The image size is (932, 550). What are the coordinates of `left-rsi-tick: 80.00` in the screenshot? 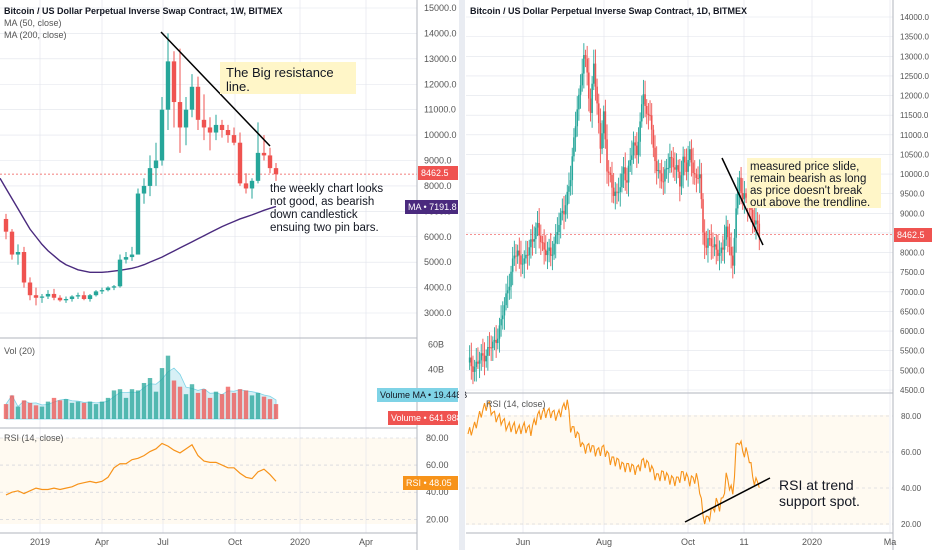 It's located at (437, 438).